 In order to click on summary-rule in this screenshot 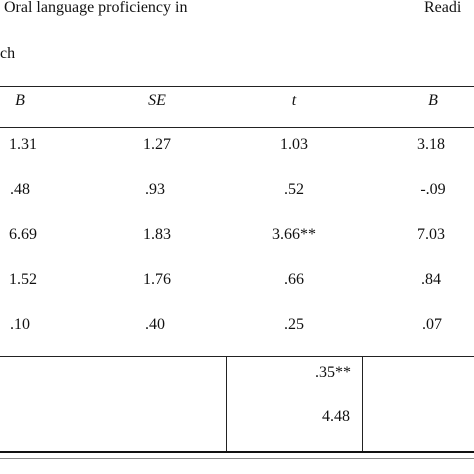, I will do `click(237, 356)`.